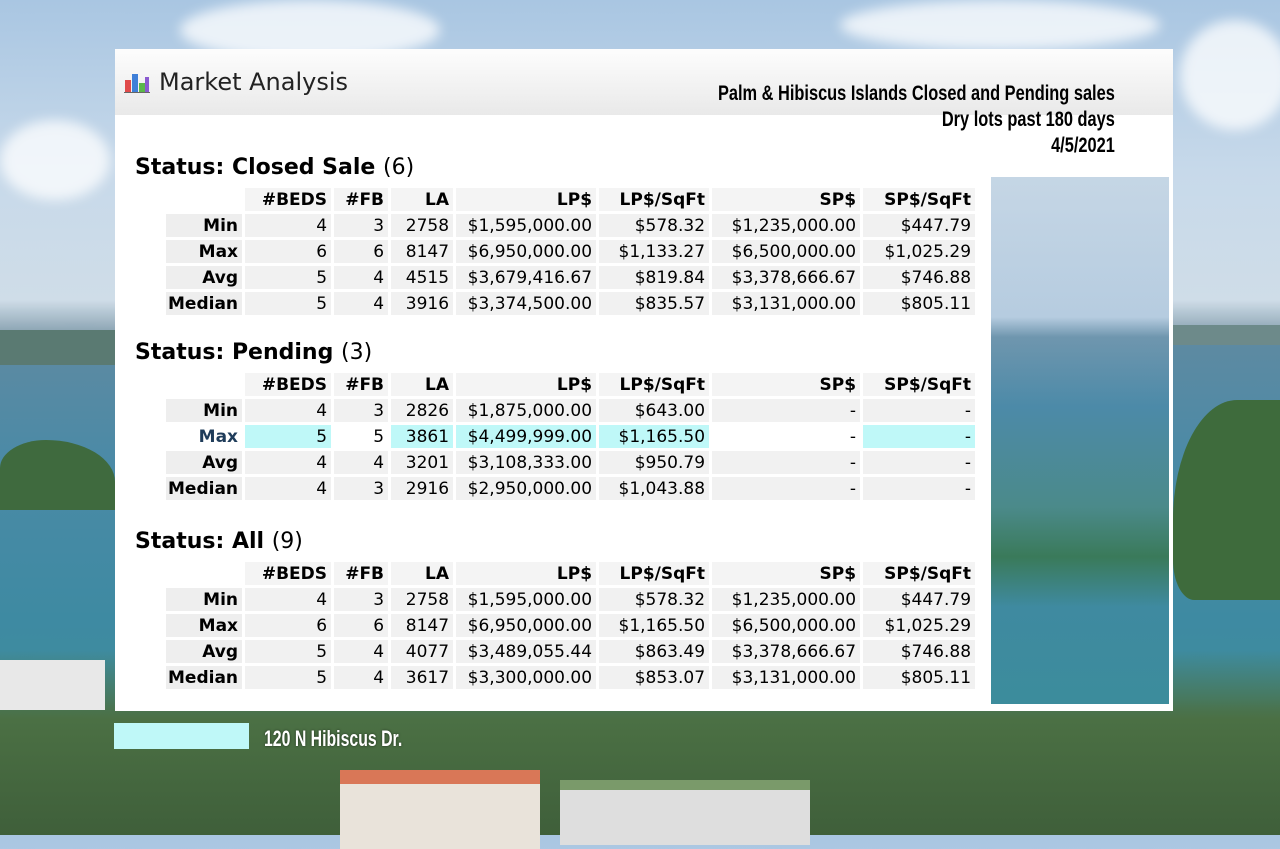 This screenshot has width=1280, height=849. Describe the element at coordinates (526, 488) in the screenshot. I see `table-cell: $2,950,000.00` at that location.